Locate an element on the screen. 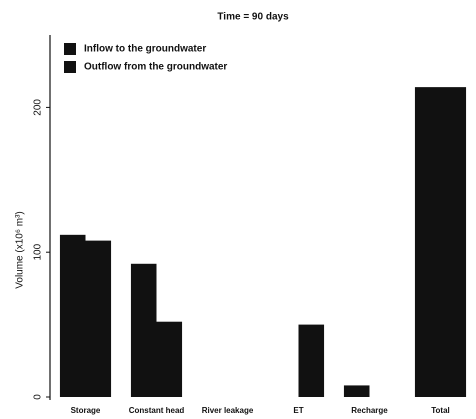 This screenshot has height=419, width=476. x-tick-label: Recharge is located at coordinates (369, 410).